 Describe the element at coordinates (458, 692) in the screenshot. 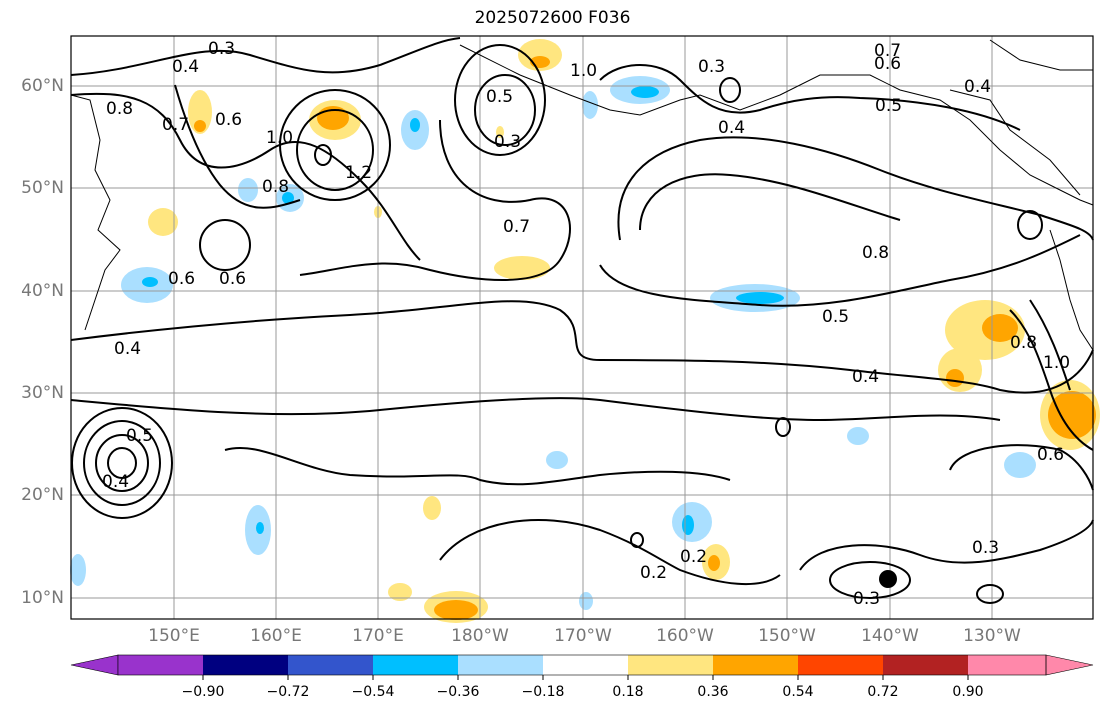

I see `colorbar-tick-label: −0.36` at that location.